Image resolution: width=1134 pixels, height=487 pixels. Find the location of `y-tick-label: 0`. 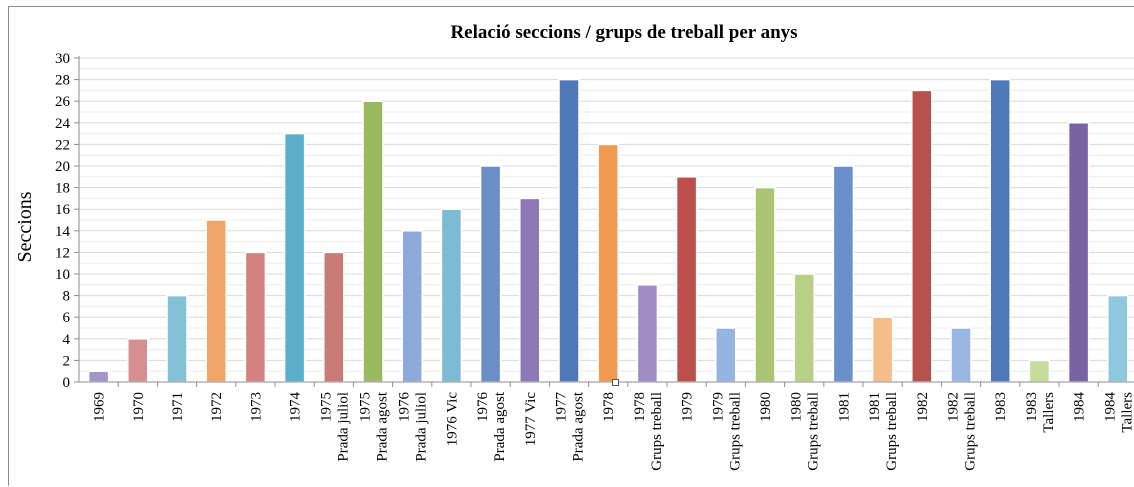

y-tick-label: 0 is located at coordinates (67, 383).